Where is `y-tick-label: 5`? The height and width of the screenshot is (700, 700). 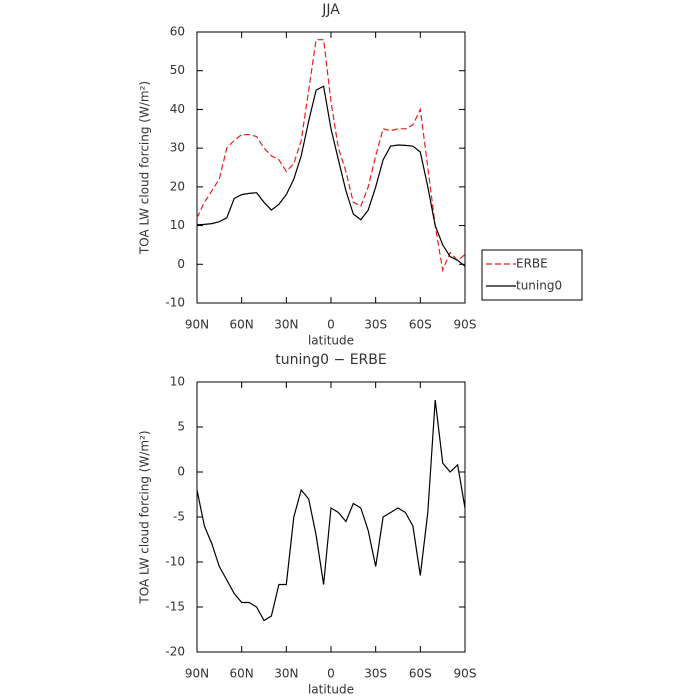 y-tick-label: 5 is located at coordinates (181, 427).